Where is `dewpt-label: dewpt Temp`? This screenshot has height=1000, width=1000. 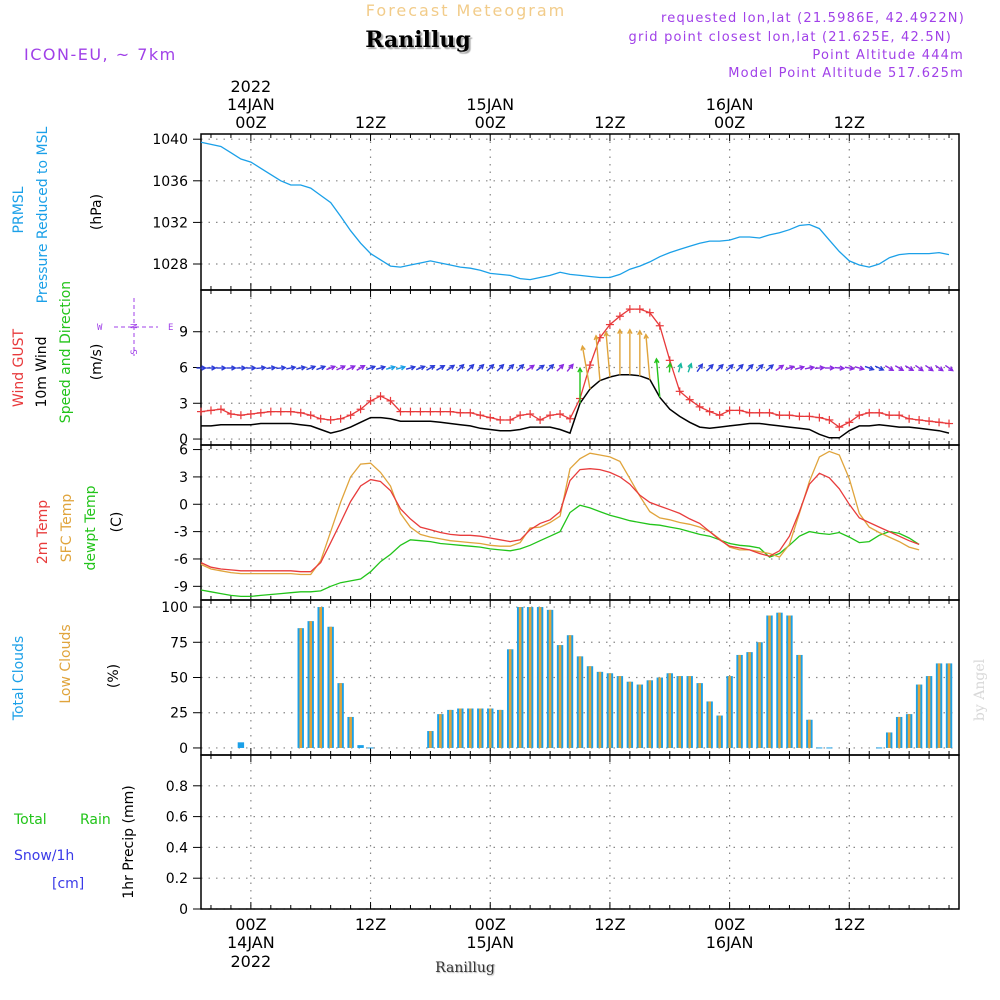
dewpt-label: dewpt Temp is located at coordinates (91, 527).